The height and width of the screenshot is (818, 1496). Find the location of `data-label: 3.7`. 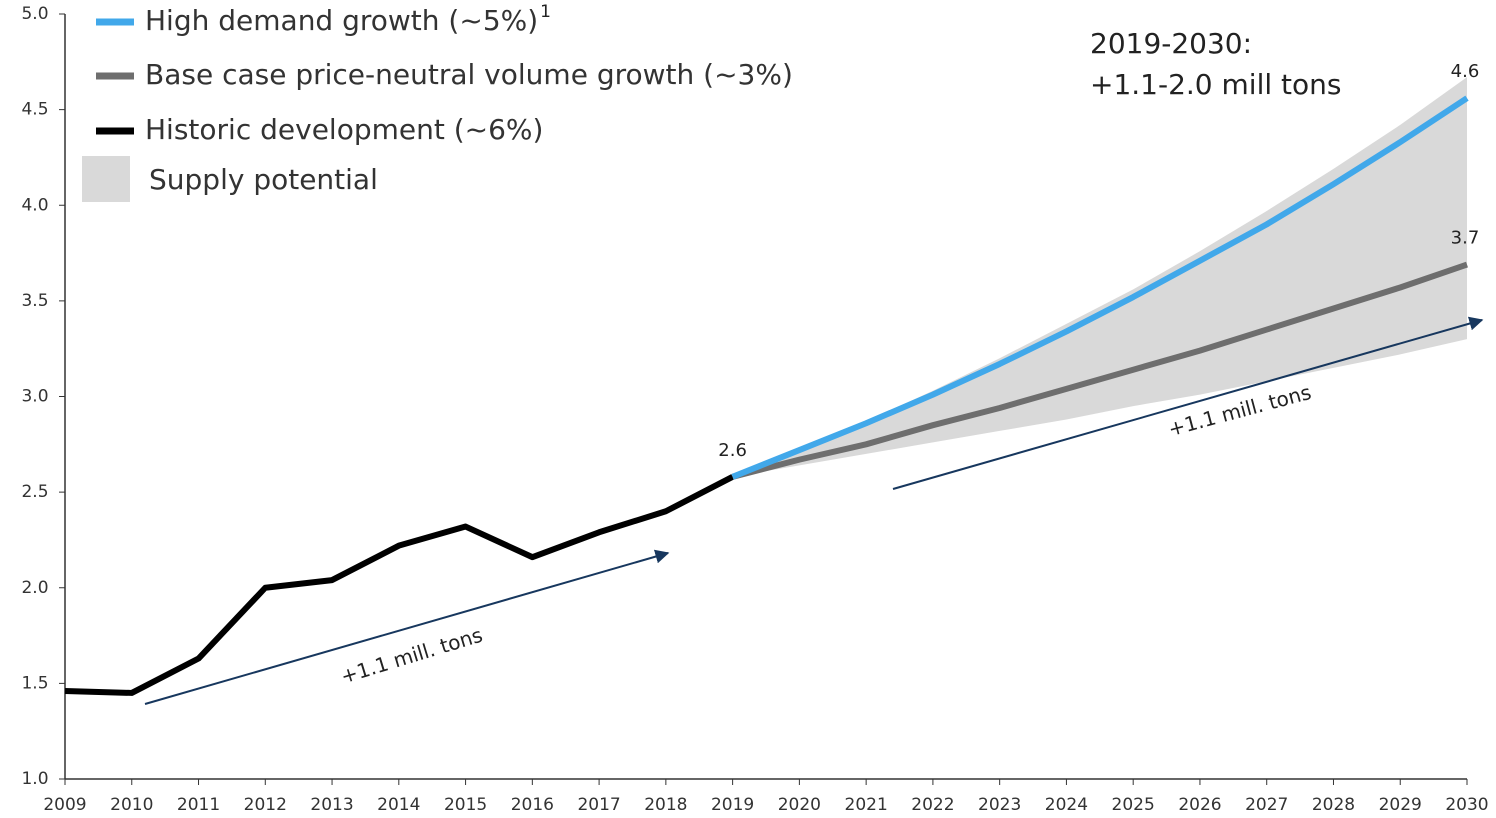

data-label: 3.7 is located at coordinates (1465, 238).